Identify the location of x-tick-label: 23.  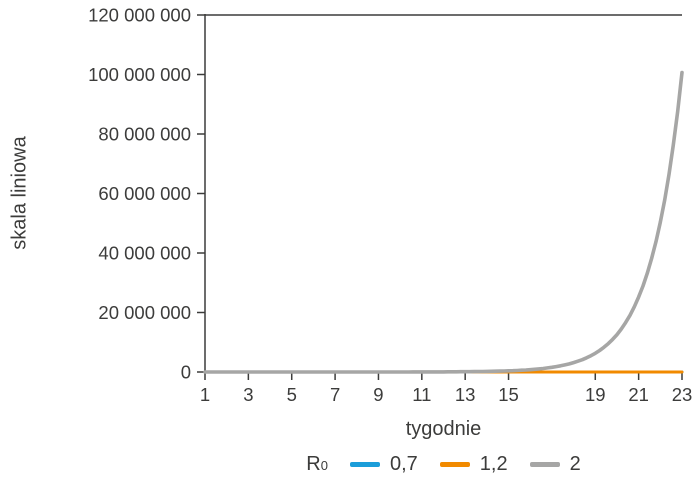
(682, 394).